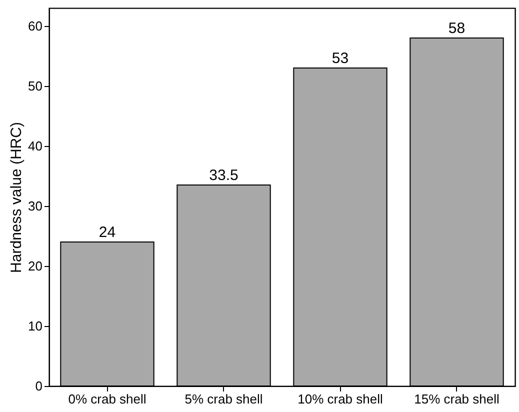 Image resolution: width=519 pixels, height=412 pixels. Describe the element at coordinates (457, 399) in the screenshot. I see `x-tick-label: 15% crab shell` at that location.